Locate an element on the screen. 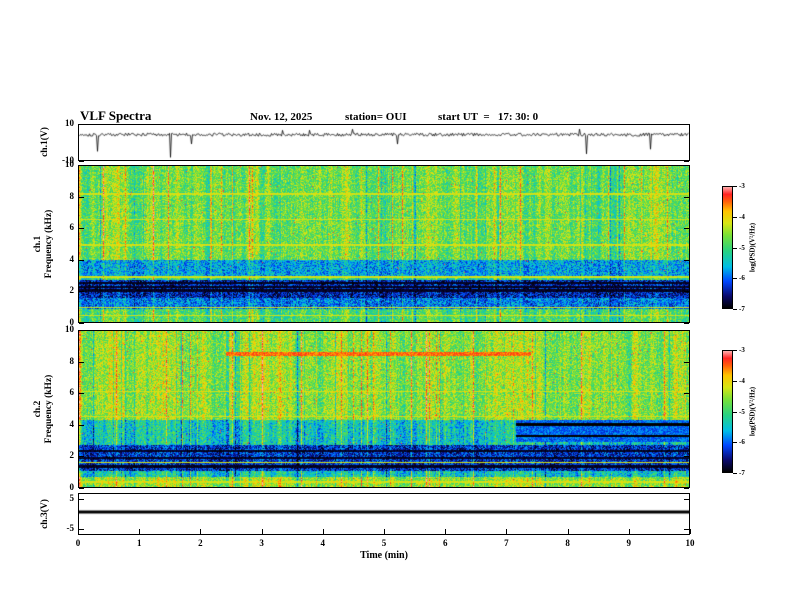  x-tick-label: 3 is located at coordinates (261, 543).